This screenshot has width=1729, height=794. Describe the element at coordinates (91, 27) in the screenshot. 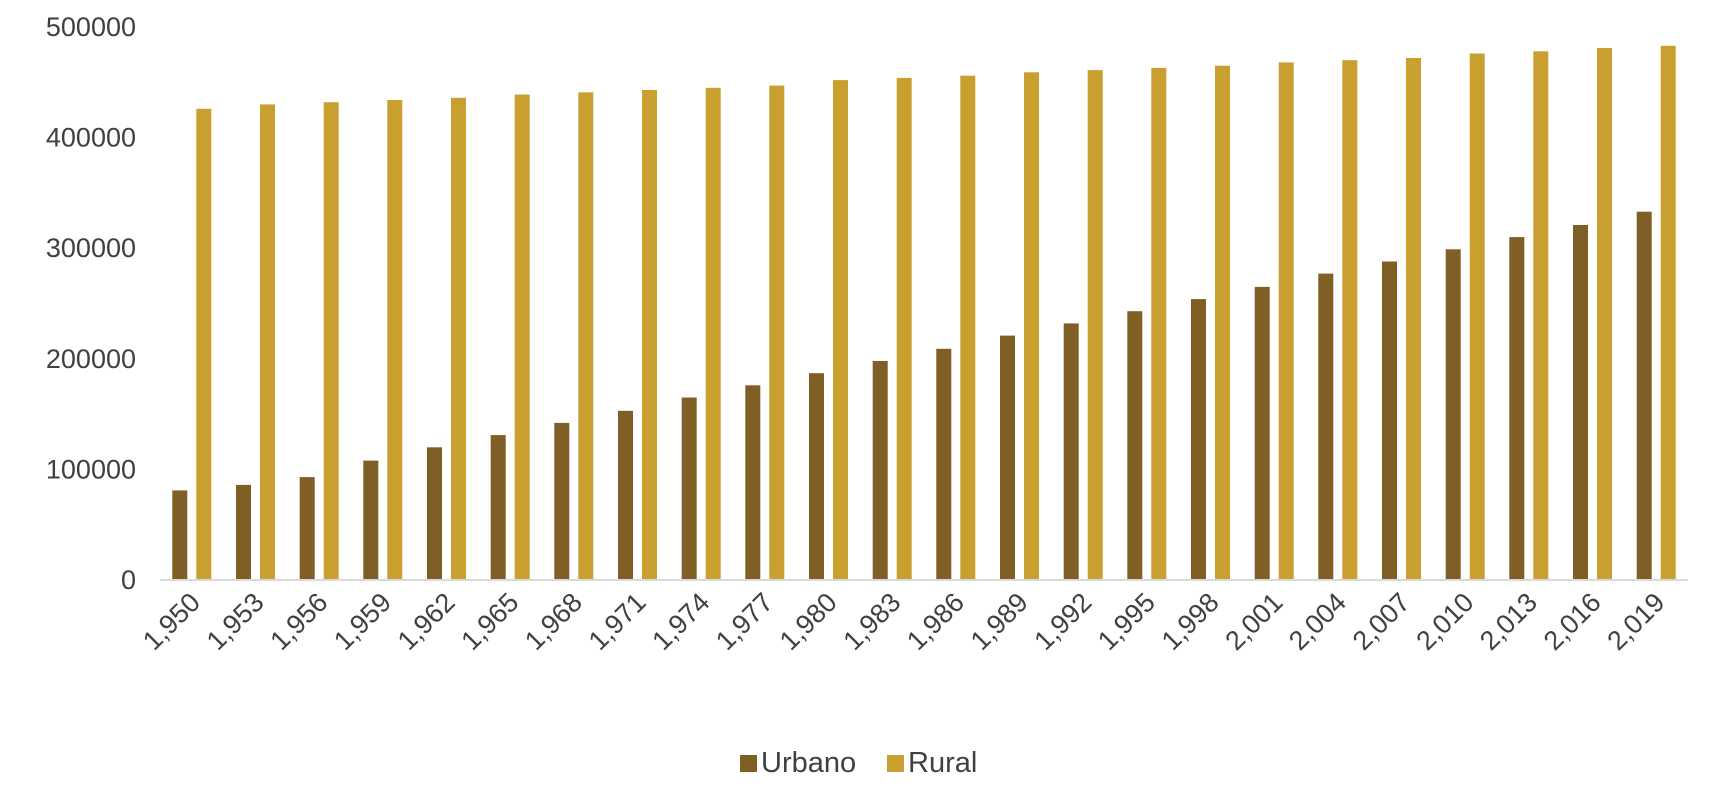

I see `y-tick-label: 500000` at that location.